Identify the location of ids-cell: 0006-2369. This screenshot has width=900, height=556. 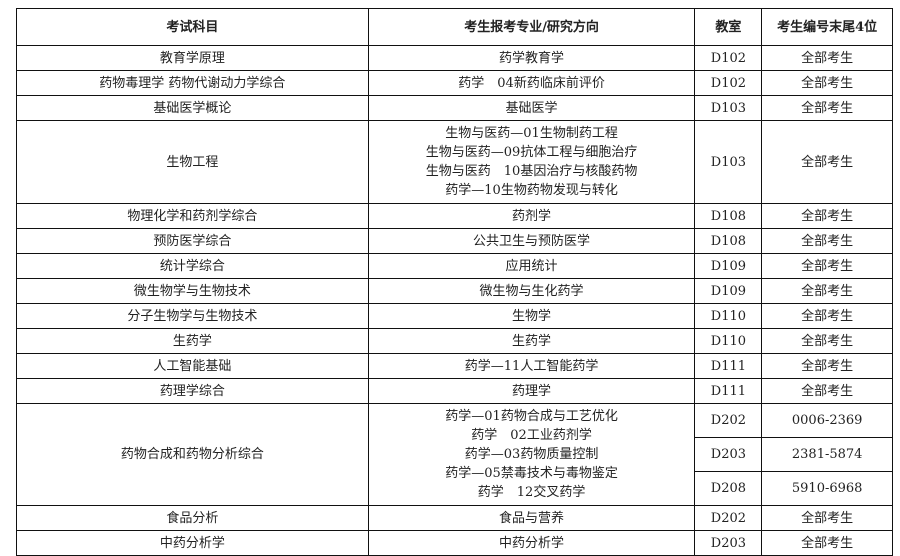
(827, 420).